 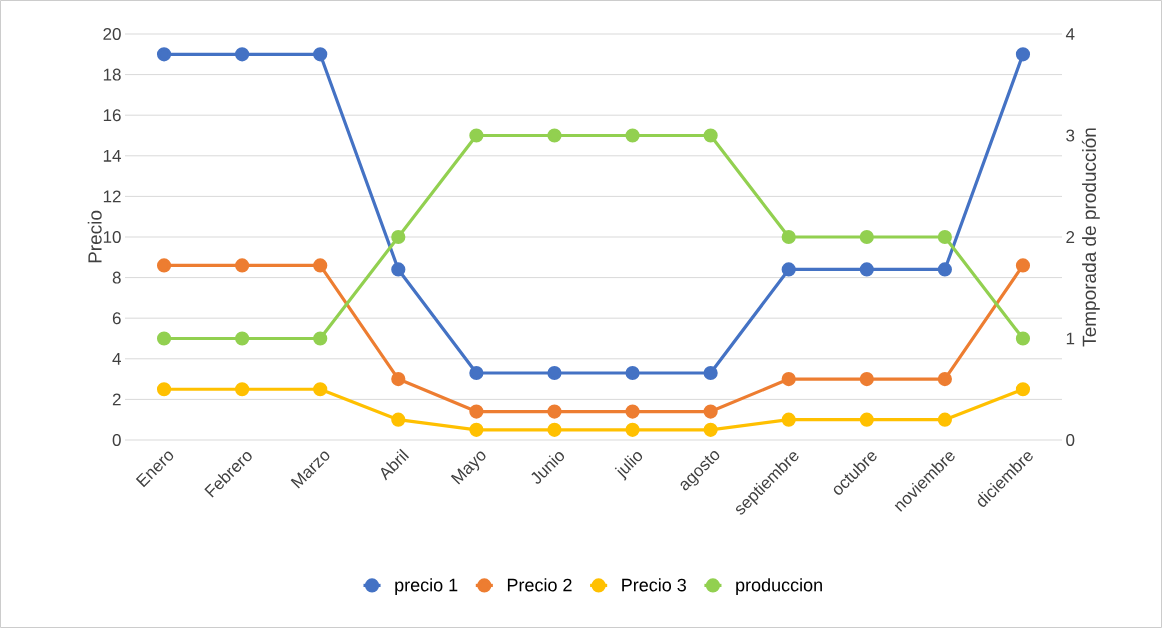 I want to click on y-tick-label: 10, so click(x=112, y=237).